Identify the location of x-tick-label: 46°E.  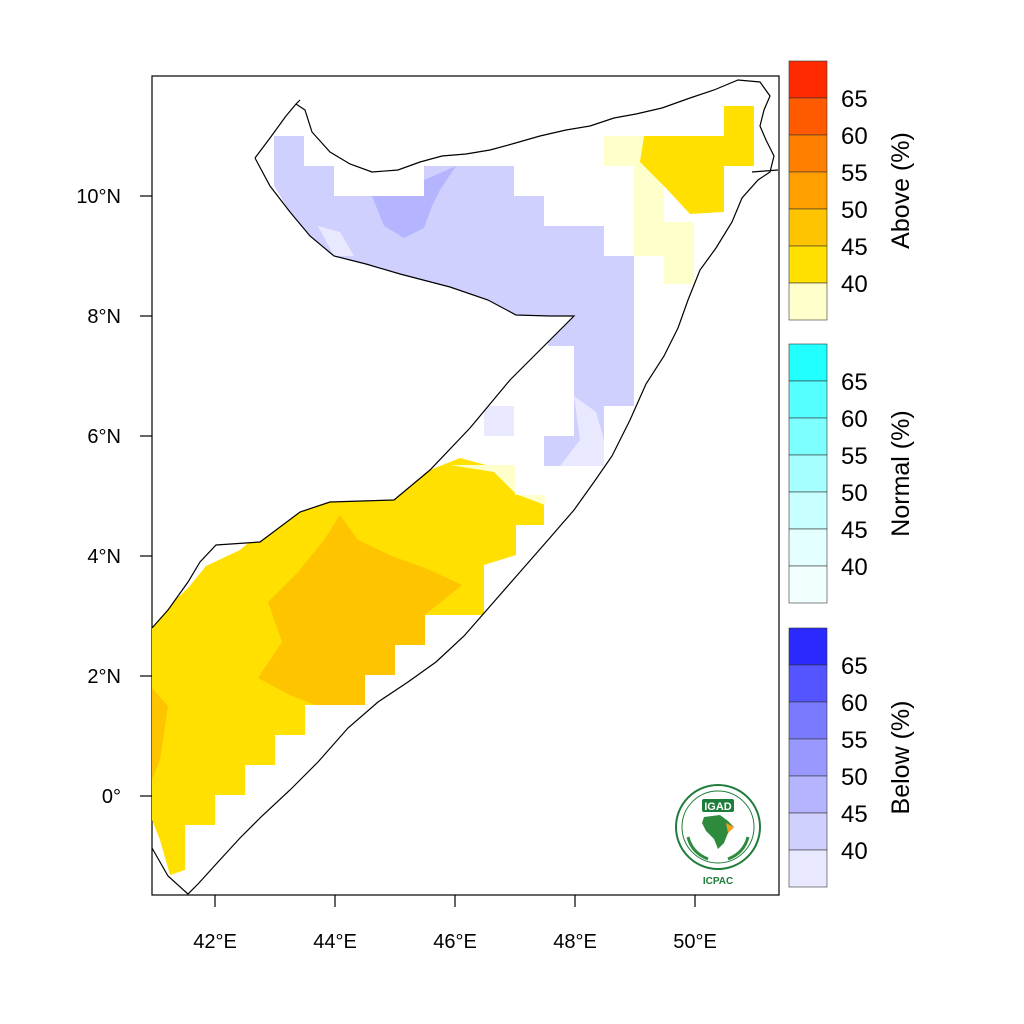
(455, 942).